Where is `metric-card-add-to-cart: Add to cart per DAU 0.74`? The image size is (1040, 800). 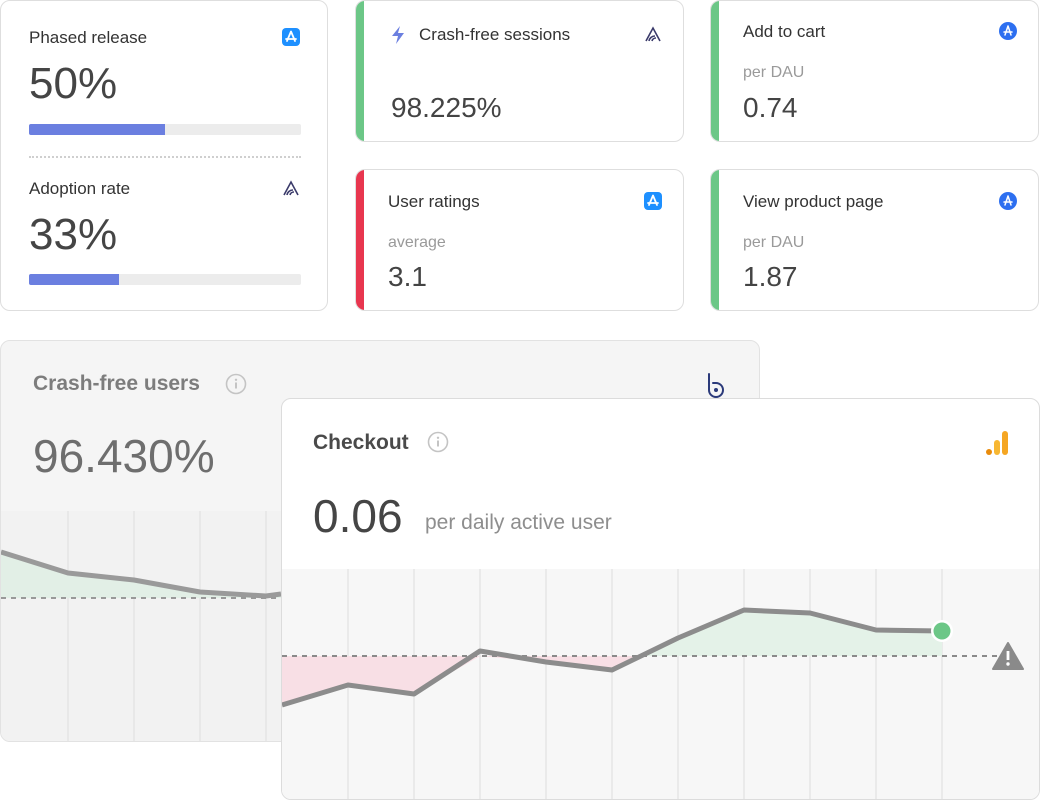
metric-card-add-to-cart: Add to cart per DAU 0.74 is located at coordinates (874, 71).